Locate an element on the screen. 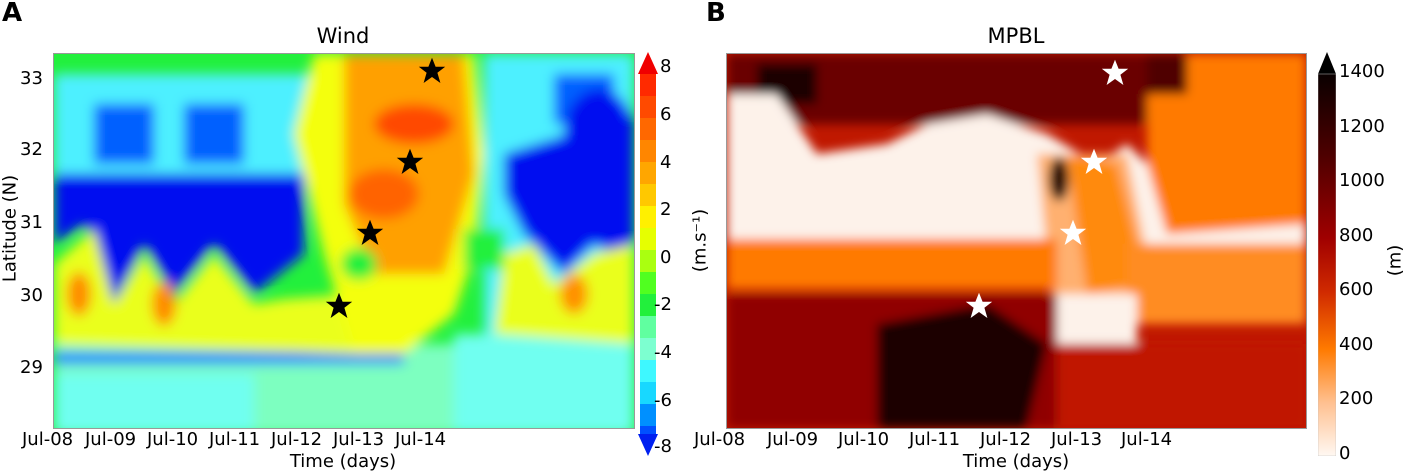 The image size is (1417, 474). panel-a-cbar-tick: 6 is located at coordinates (666, 114).